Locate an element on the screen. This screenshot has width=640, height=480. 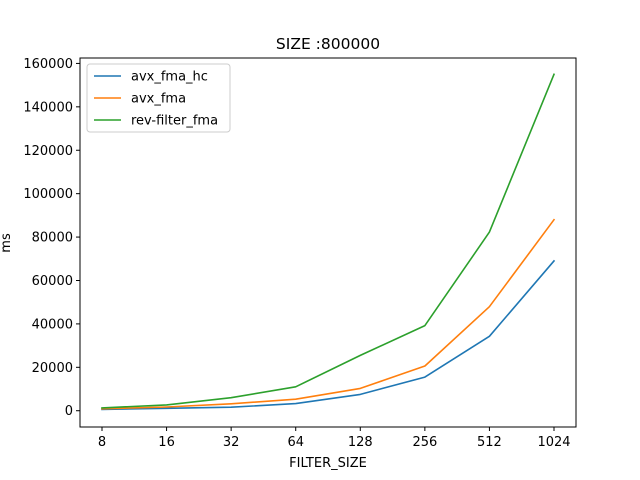
legend-label: rev-filter_fma is located at coordinates (174, 121).